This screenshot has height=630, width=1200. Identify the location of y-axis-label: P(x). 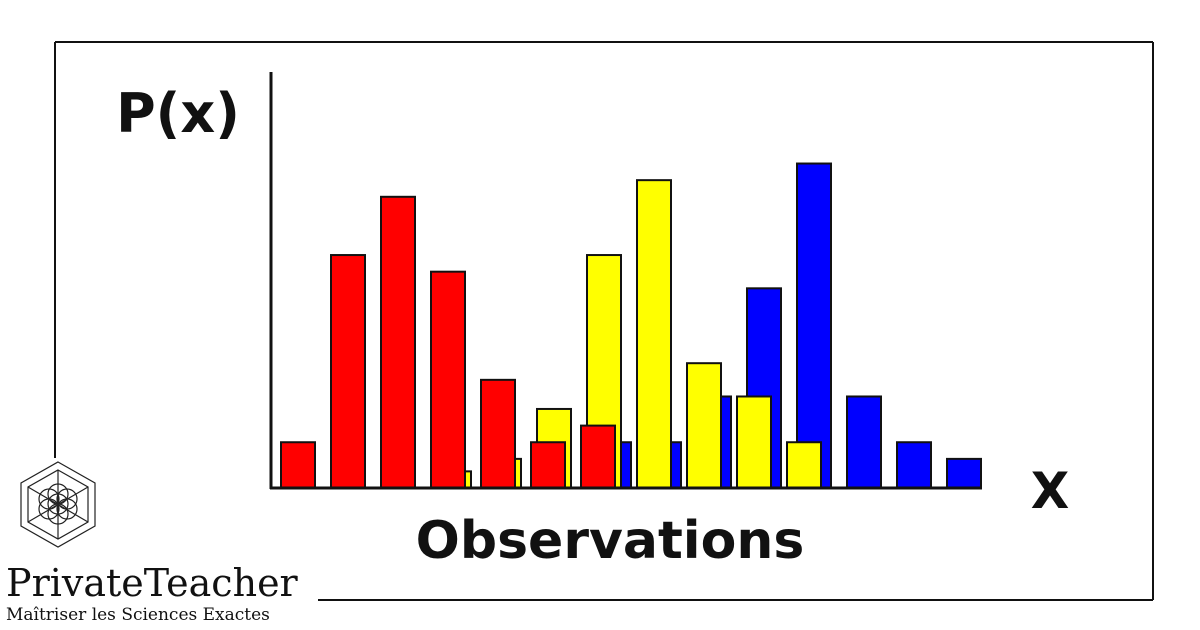
(178, 113).